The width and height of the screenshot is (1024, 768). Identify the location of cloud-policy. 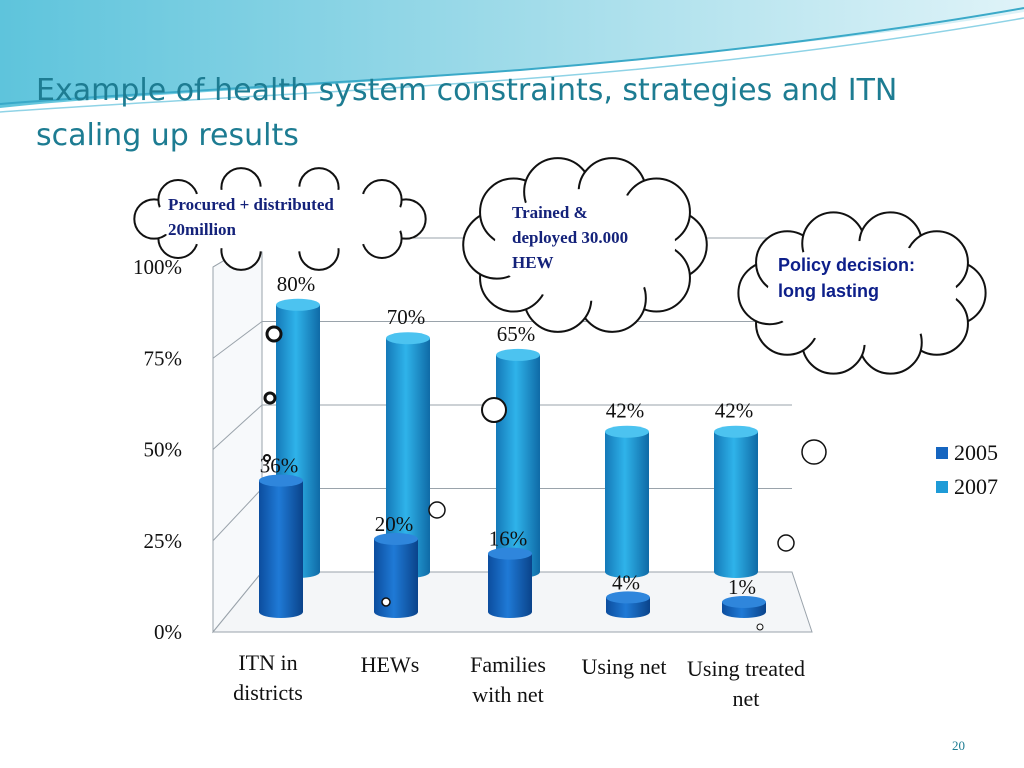
(862, 293).